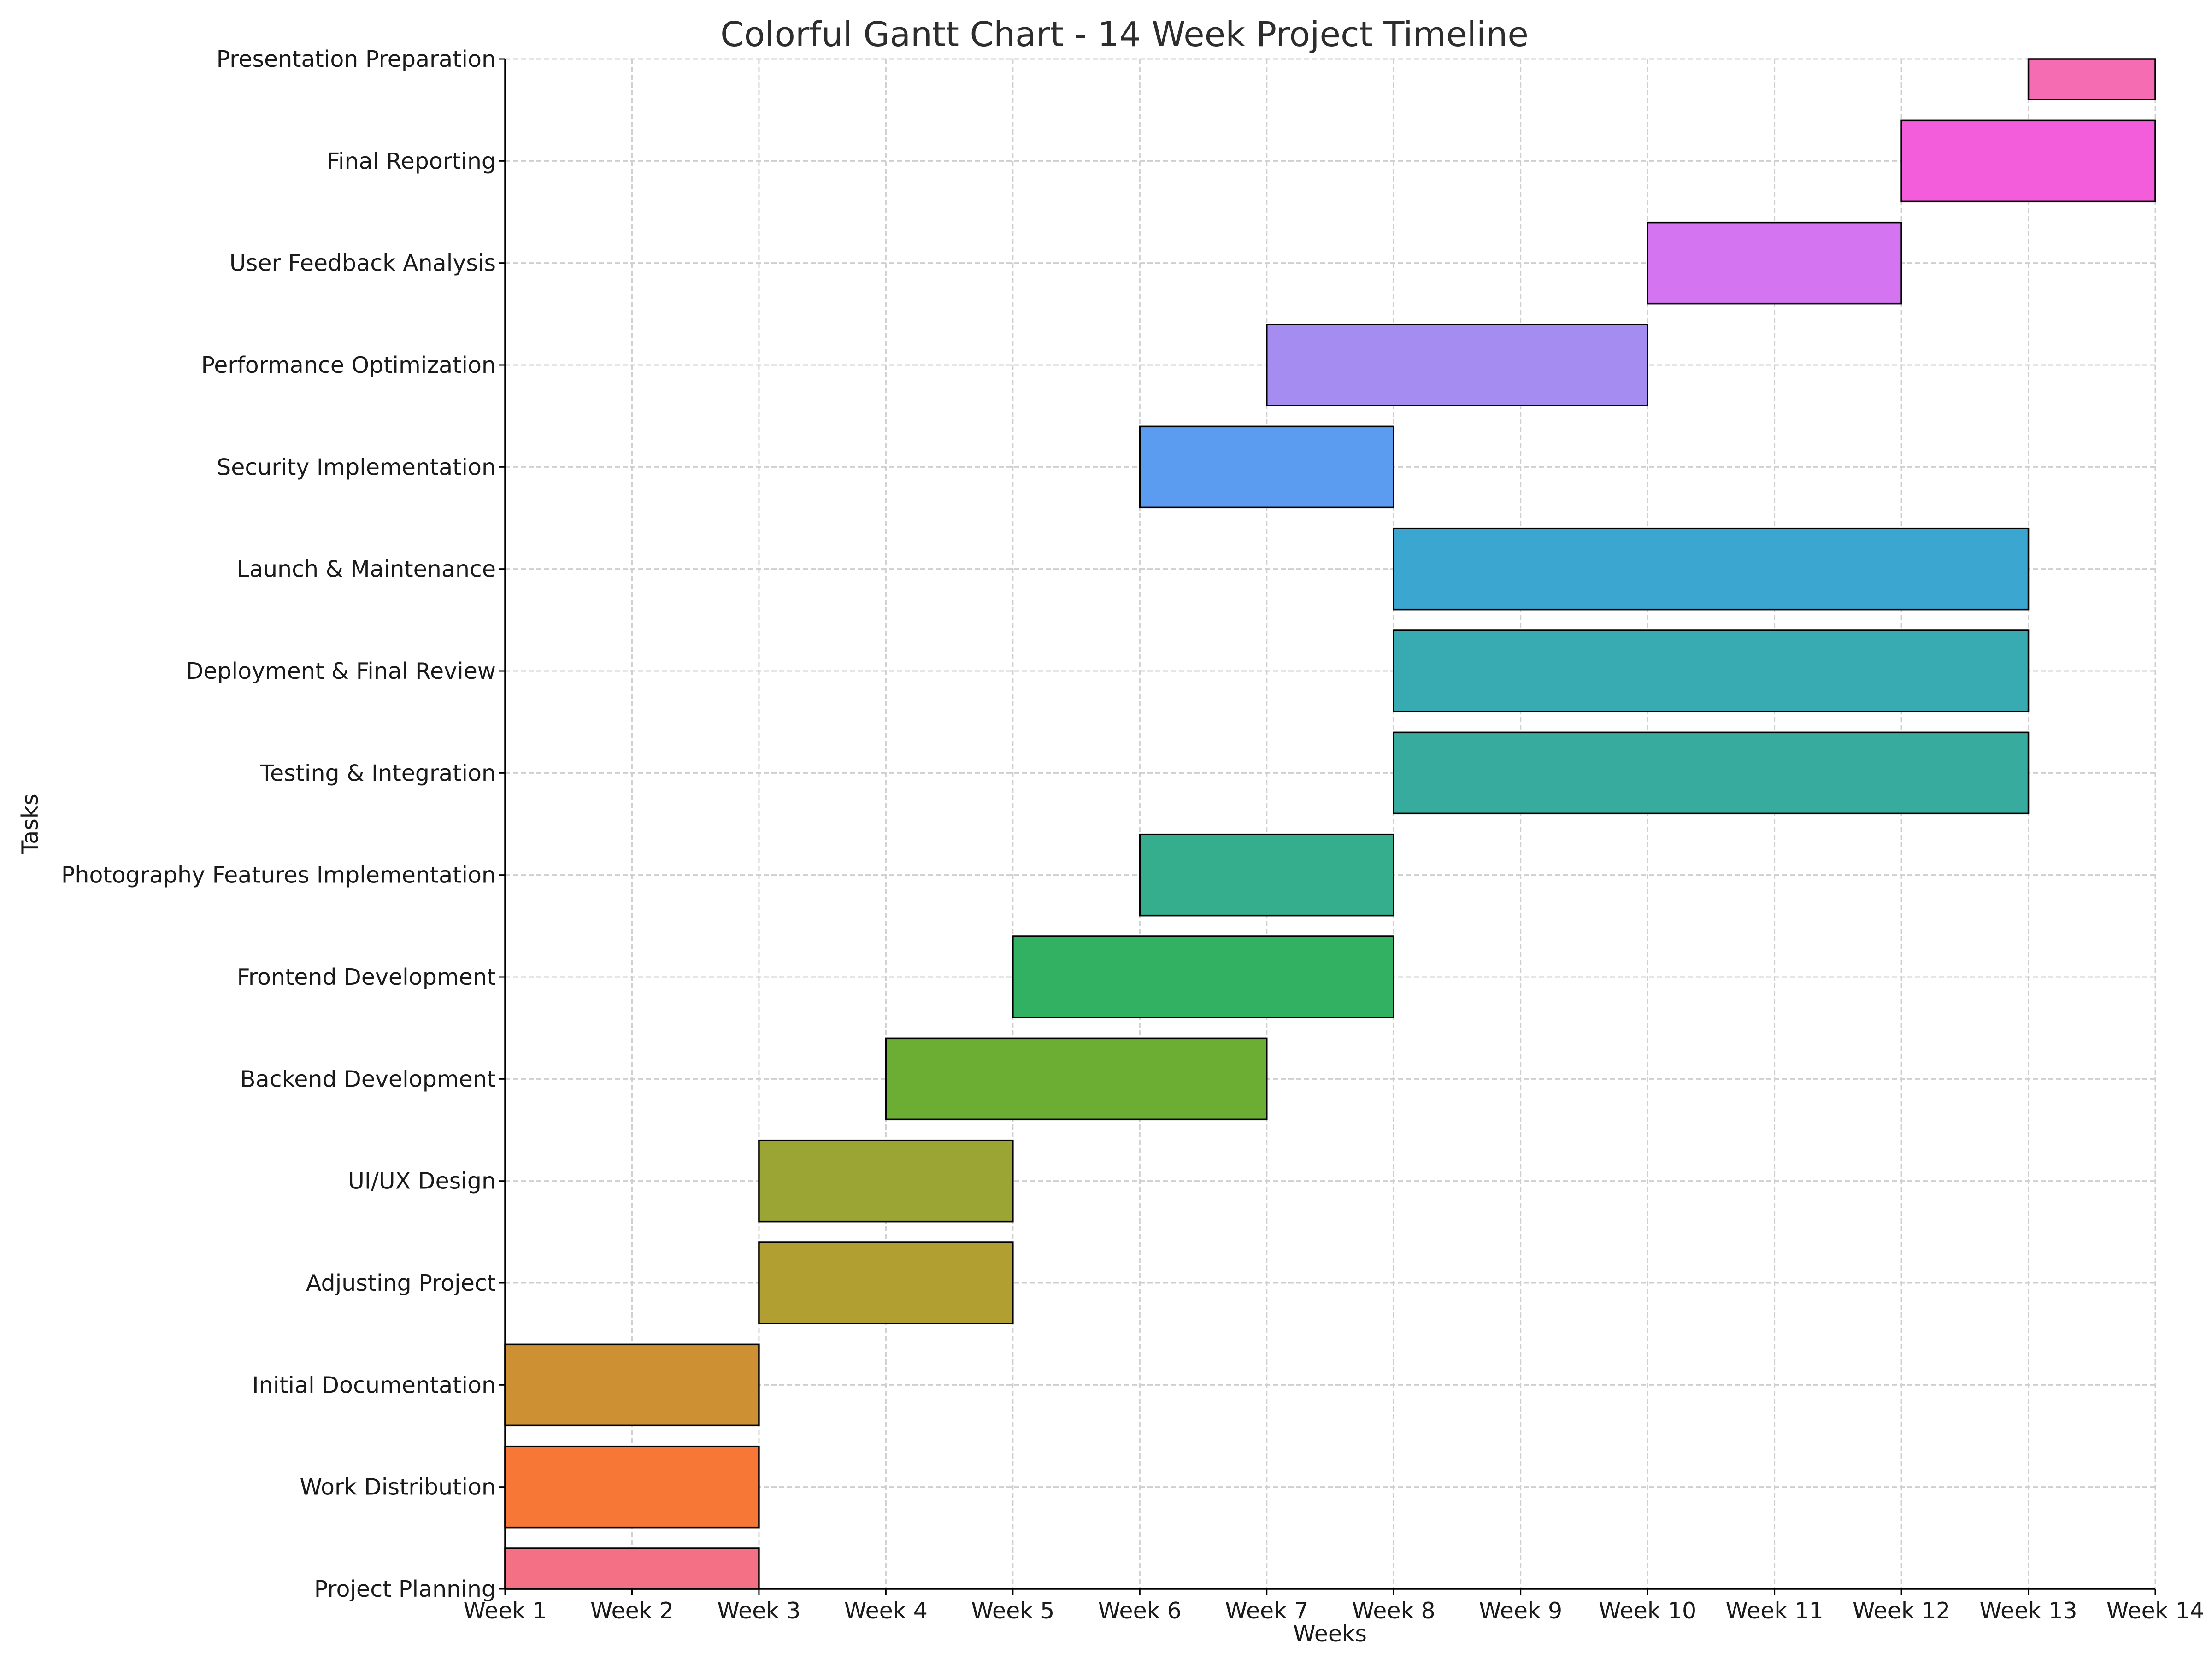 The width and height of the screenshot is (2212, 1659). I want to click on y-tick-label: Security Implementation, so click(356, 467).